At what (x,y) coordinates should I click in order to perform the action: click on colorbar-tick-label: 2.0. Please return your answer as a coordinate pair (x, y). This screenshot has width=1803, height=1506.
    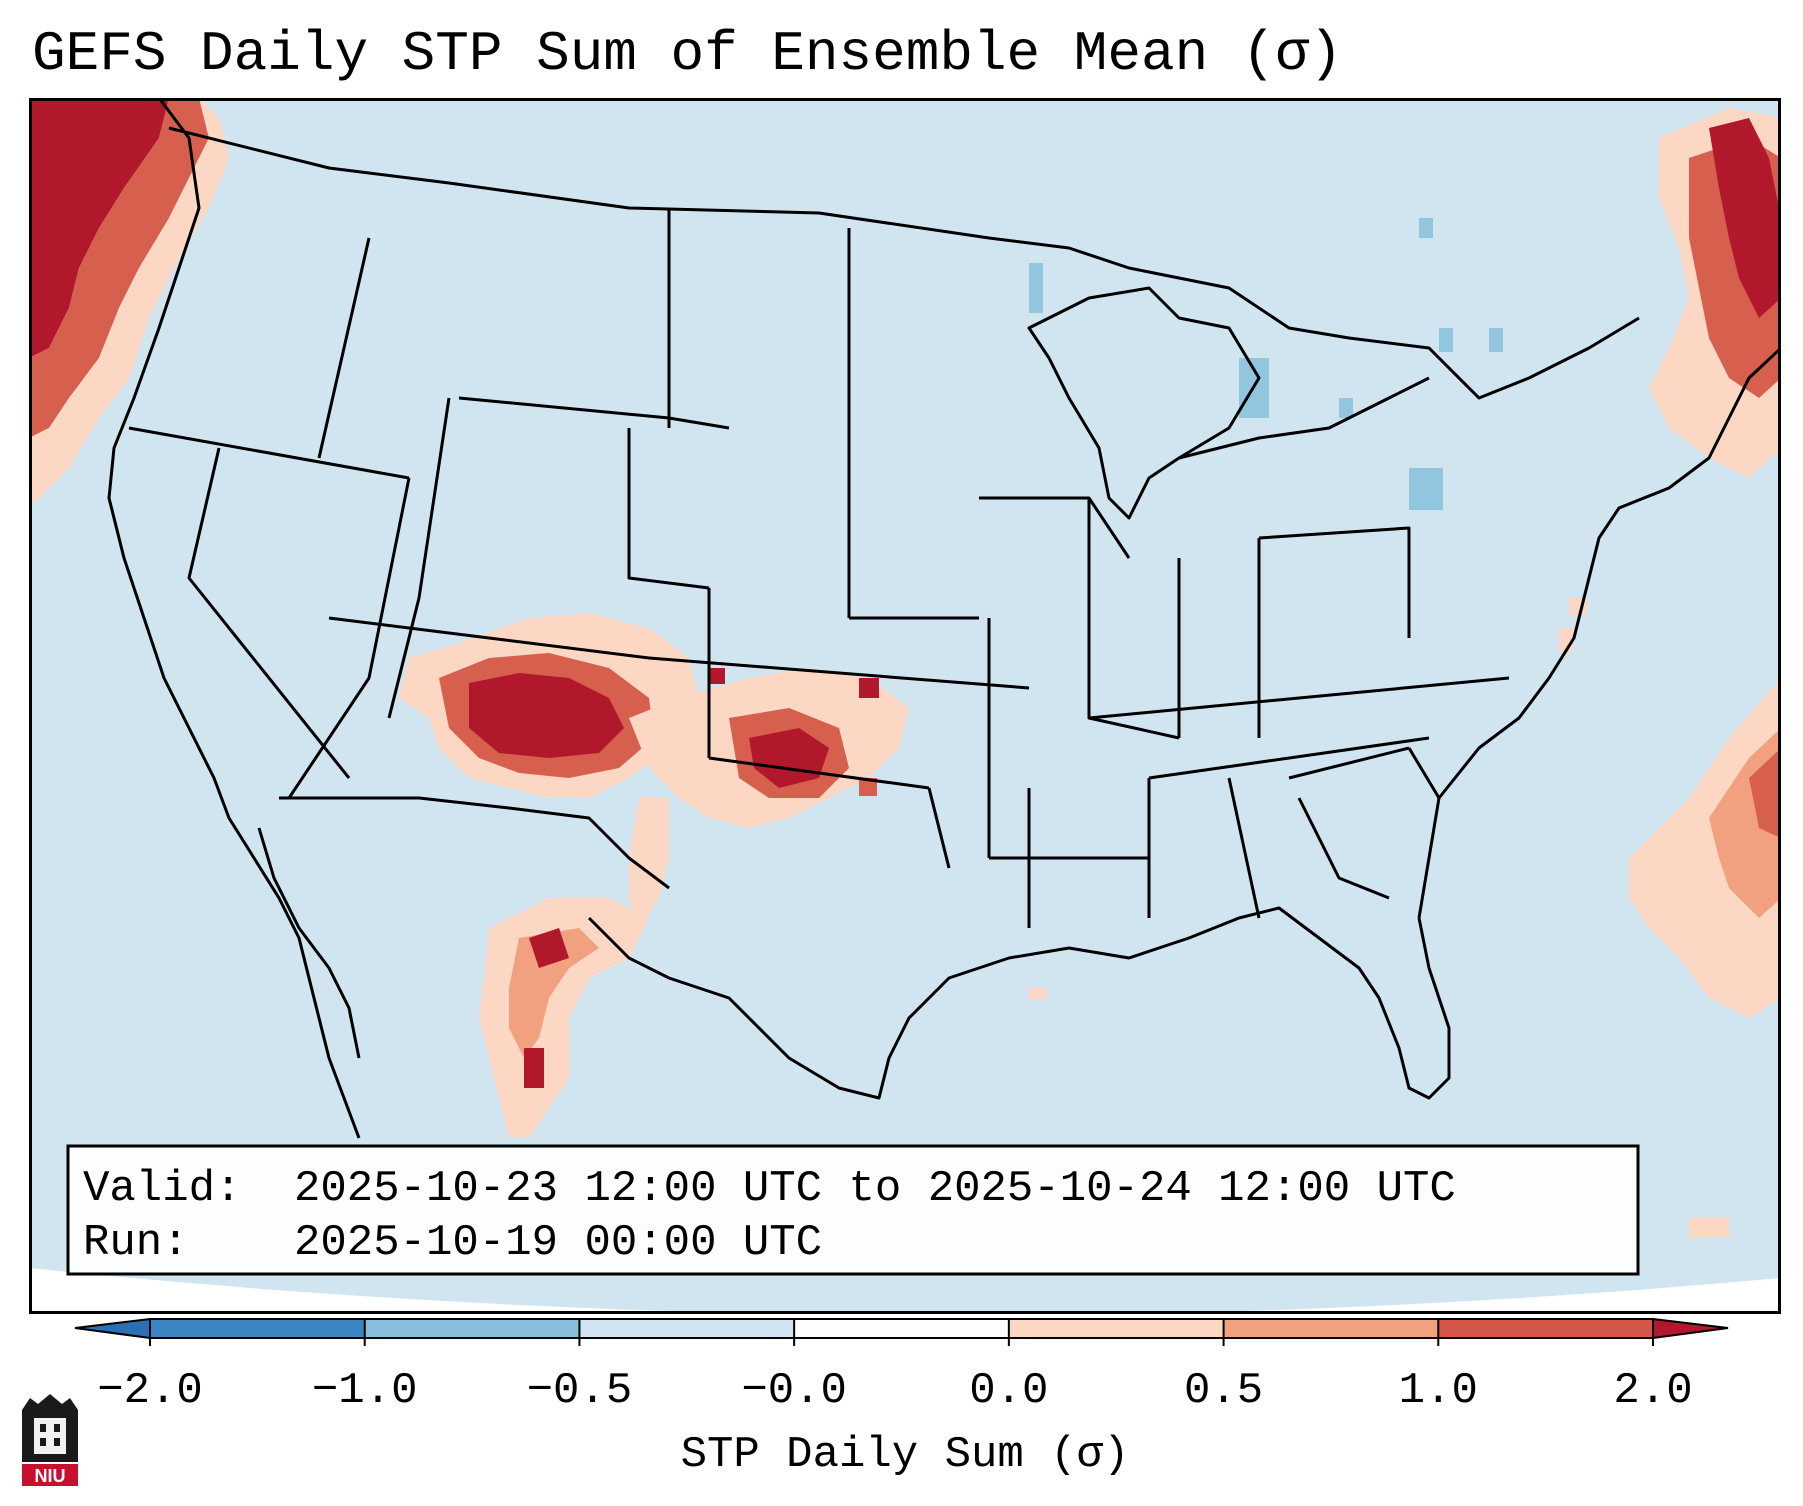
    Looking at the image, I should click on (1652, 1391).